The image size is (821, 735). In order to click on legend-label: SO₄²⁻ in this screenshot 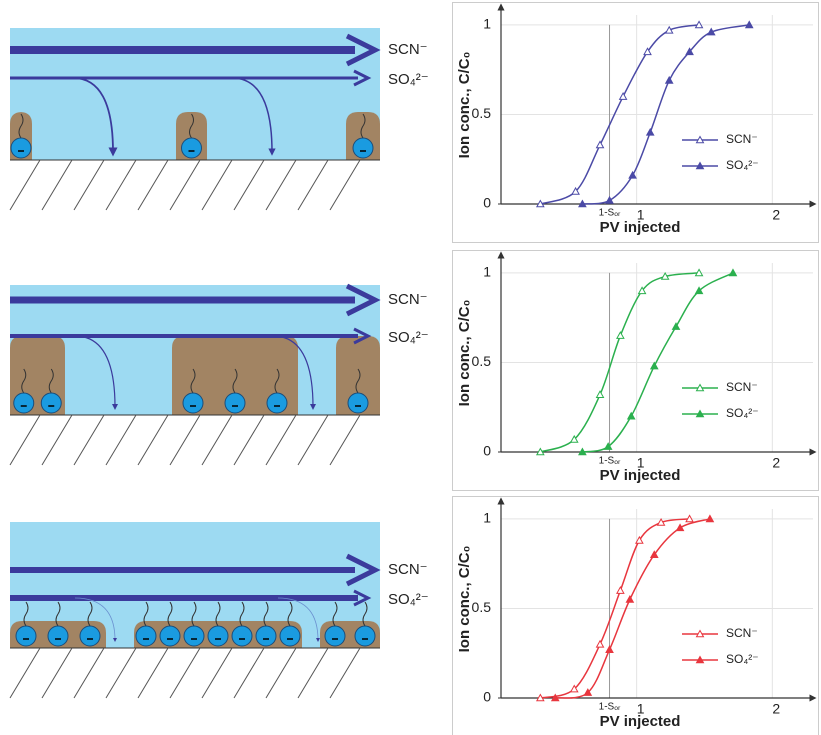, I will do `click(742, 413)`.